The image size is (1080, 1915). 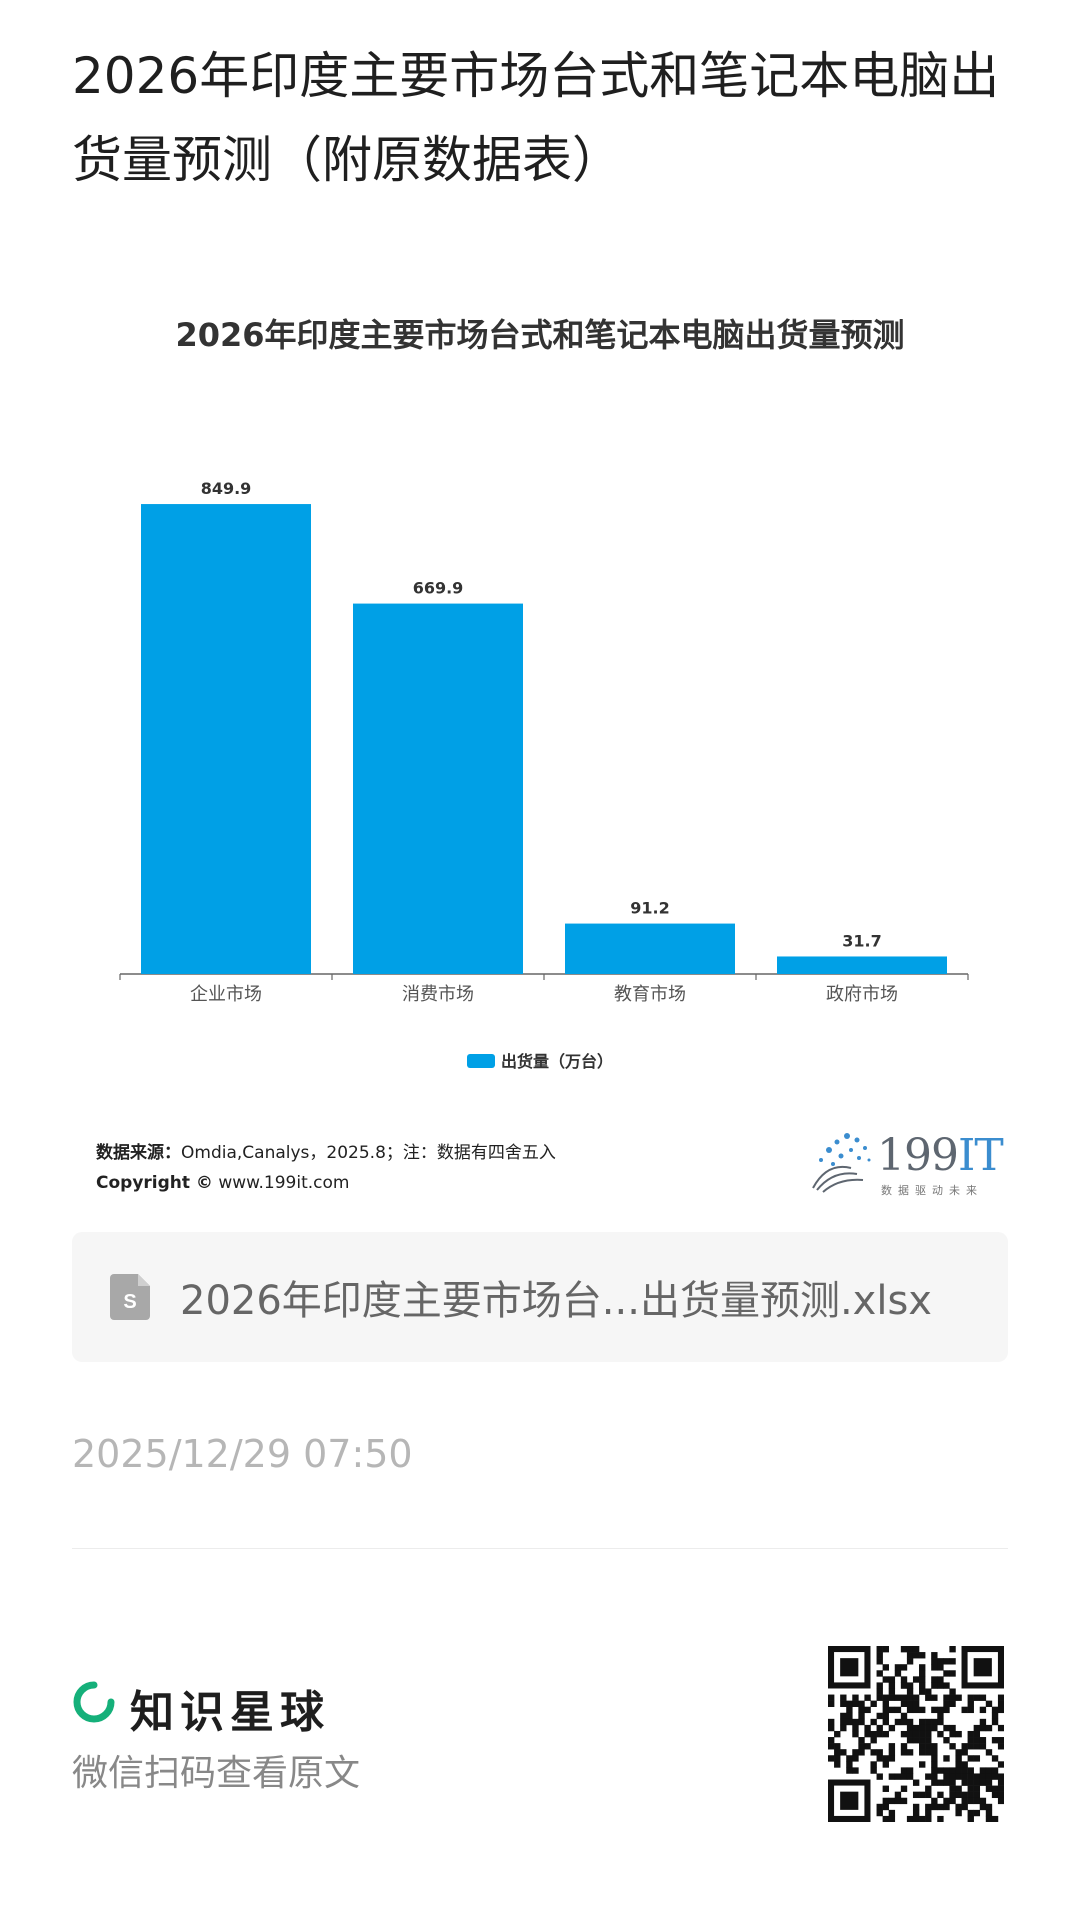 What do you see at coordinates (540, 1548) in the screenshot?
I see `divider` at bounding box center [540, 1548].